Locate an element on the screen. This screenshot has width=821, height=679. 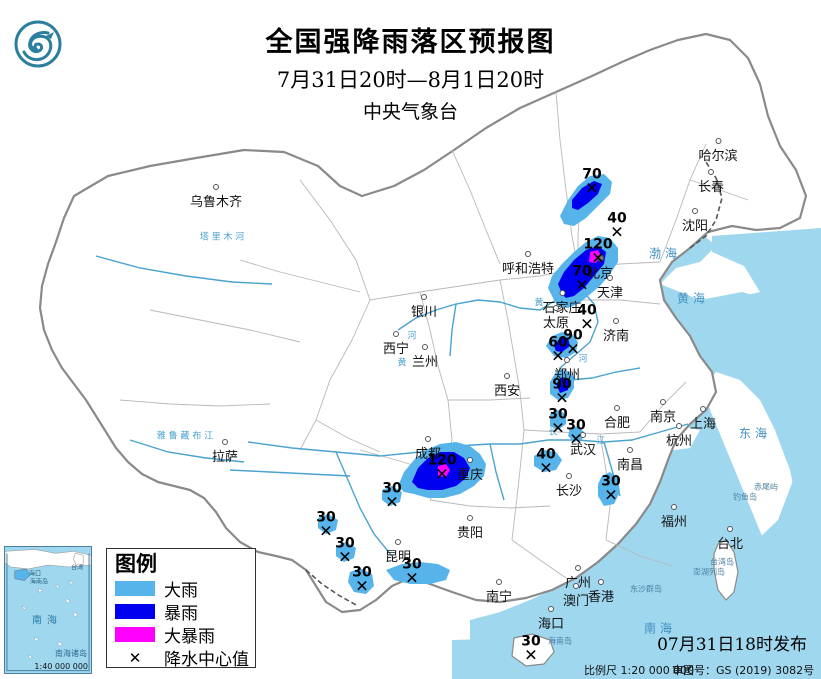
legend-label-0: 大雨 is located at coordinates (181, 591).